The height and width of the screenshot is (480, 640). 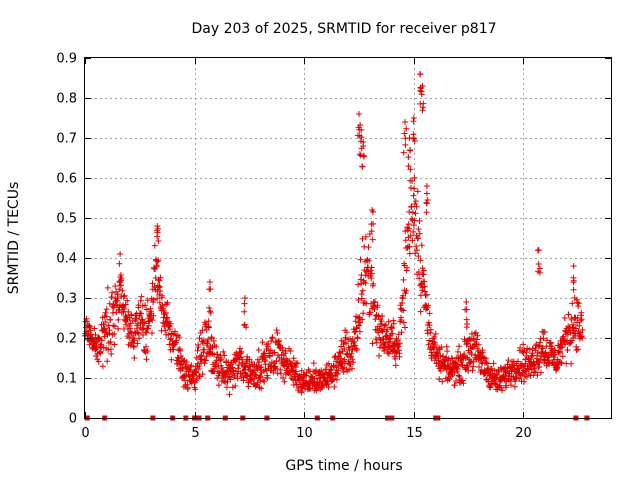 I want to click on y-tick-label: 0.7, so click(x=66, y=139).